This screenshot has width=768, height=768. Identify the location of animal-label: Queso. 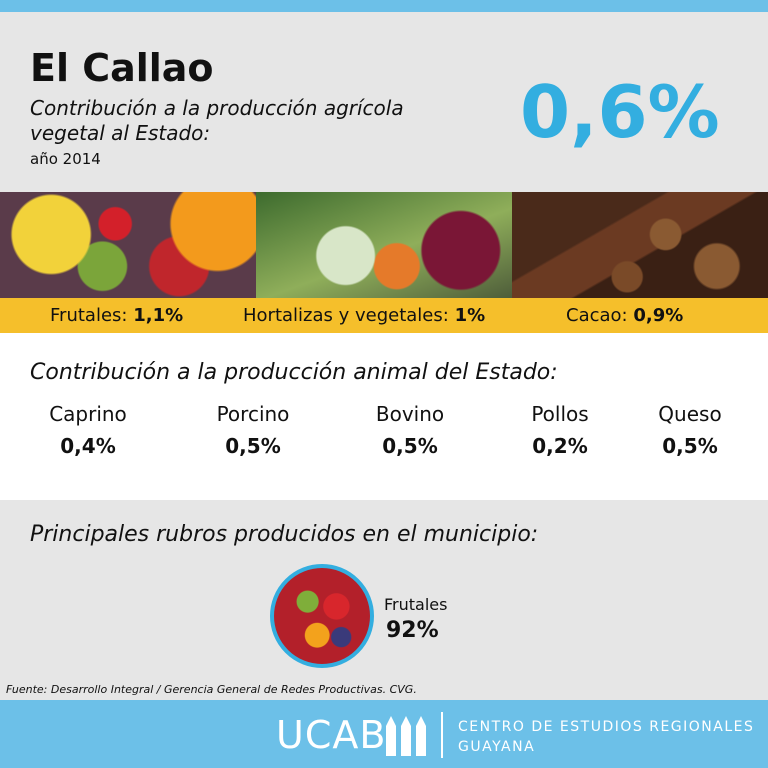
(690, 414).